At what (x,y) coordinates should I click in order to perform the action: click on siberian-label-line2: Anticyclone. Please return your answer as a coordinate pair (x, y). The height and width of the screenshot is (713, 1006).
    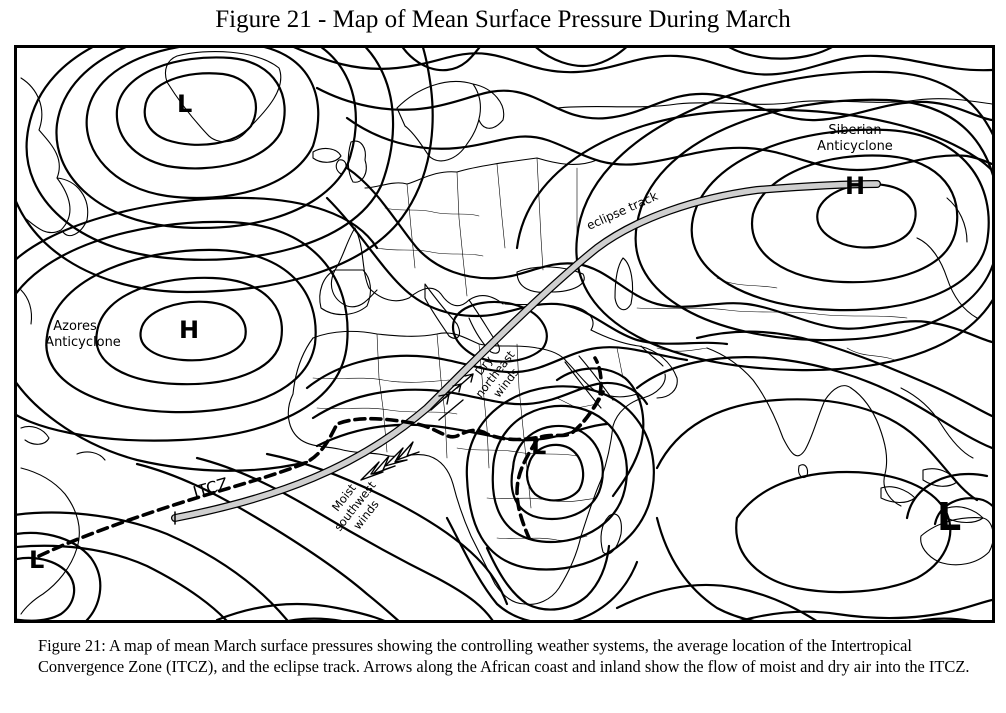
    Looking at the image, I should click on (855, 146).